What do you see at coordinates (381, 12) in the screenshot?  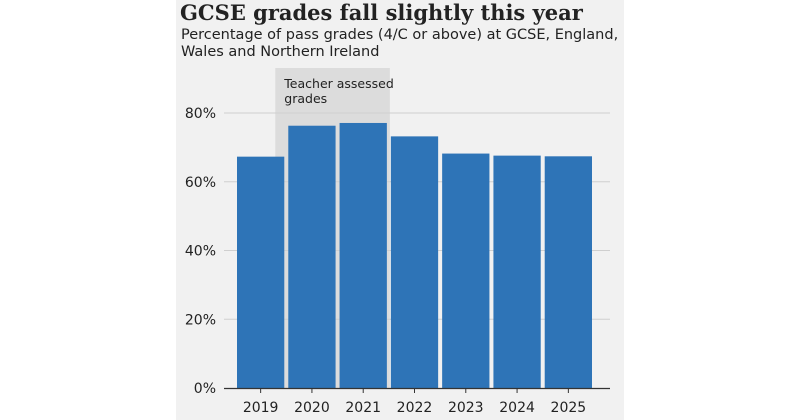 I see `chart-title: GCSE grades fall slightly this year` at bounding box center [381, 12].